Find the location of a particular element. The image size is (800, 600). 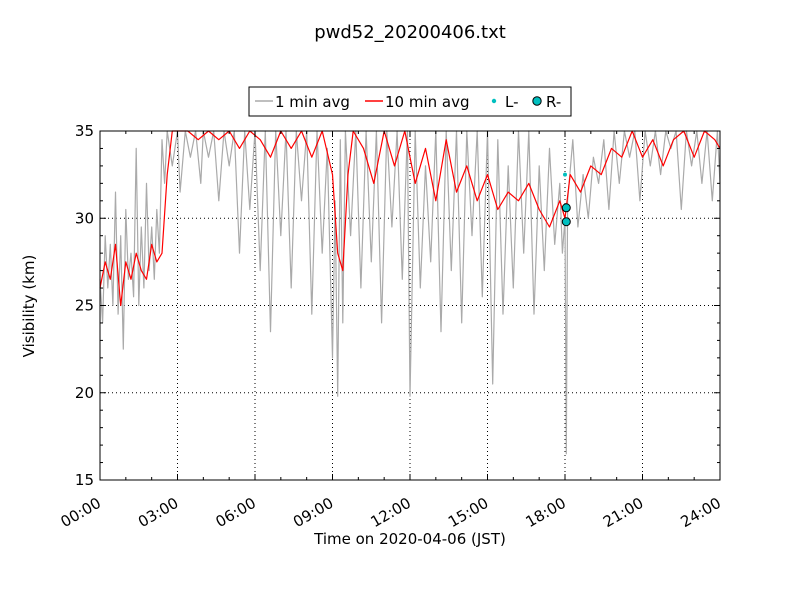

legend: 1 min avg 10 min avg L- R- is located at coordinates (410, 101).